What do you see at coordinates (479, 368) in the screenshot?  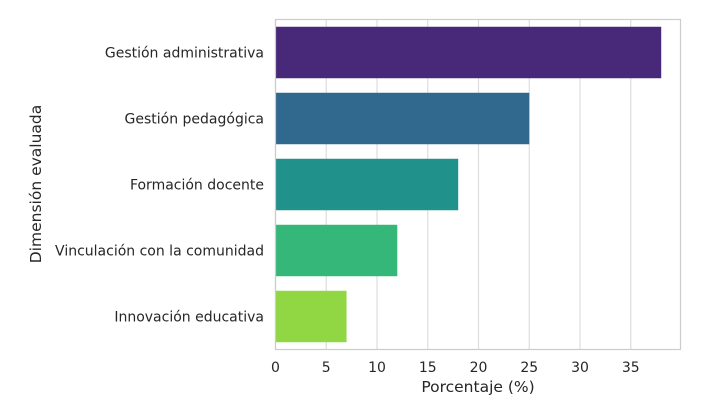 I see `x-tick-label: 20` at bounding box center [479, 368].